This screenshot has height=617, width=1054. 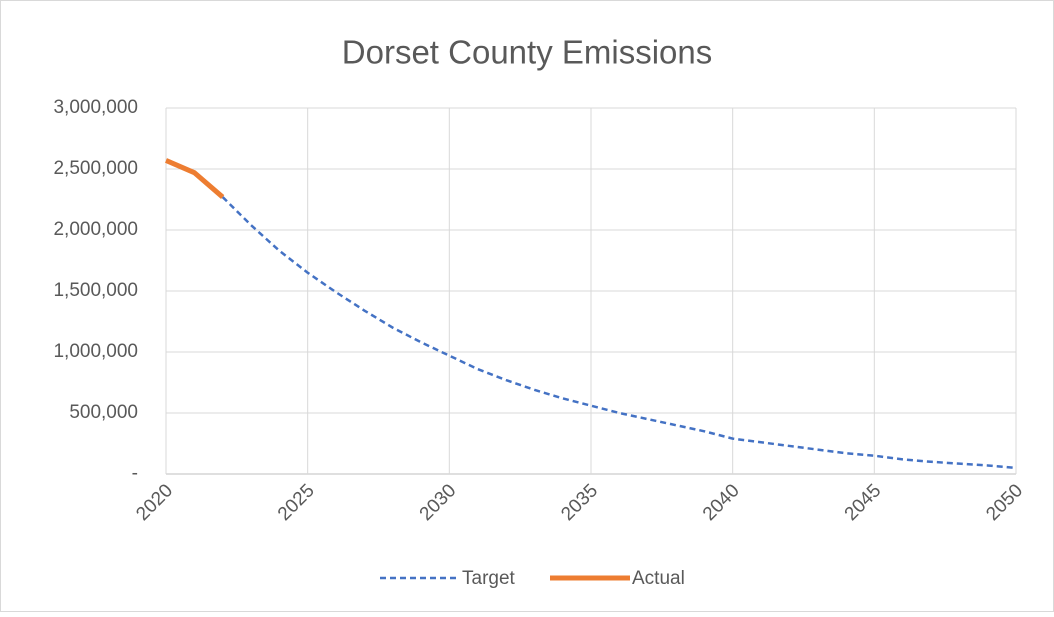 I want to click on chart-title: Dorset County Emissions, so click(x=527, y=52).